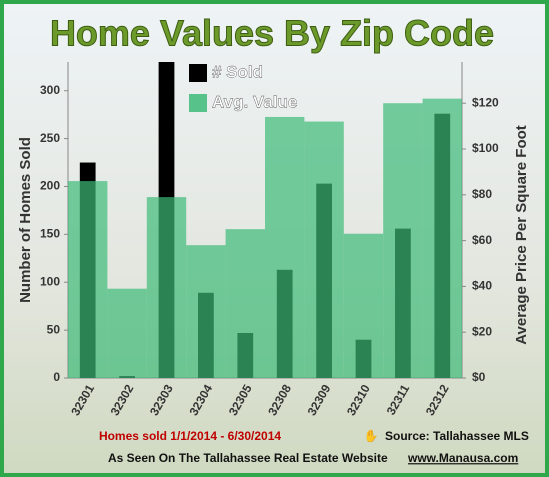 This screenshot has width=549, height=477. What do you see at coordinates (254, 101) in the screenshot?
I see `legend-label: Avg. Value` at bounding box center [254, 101].